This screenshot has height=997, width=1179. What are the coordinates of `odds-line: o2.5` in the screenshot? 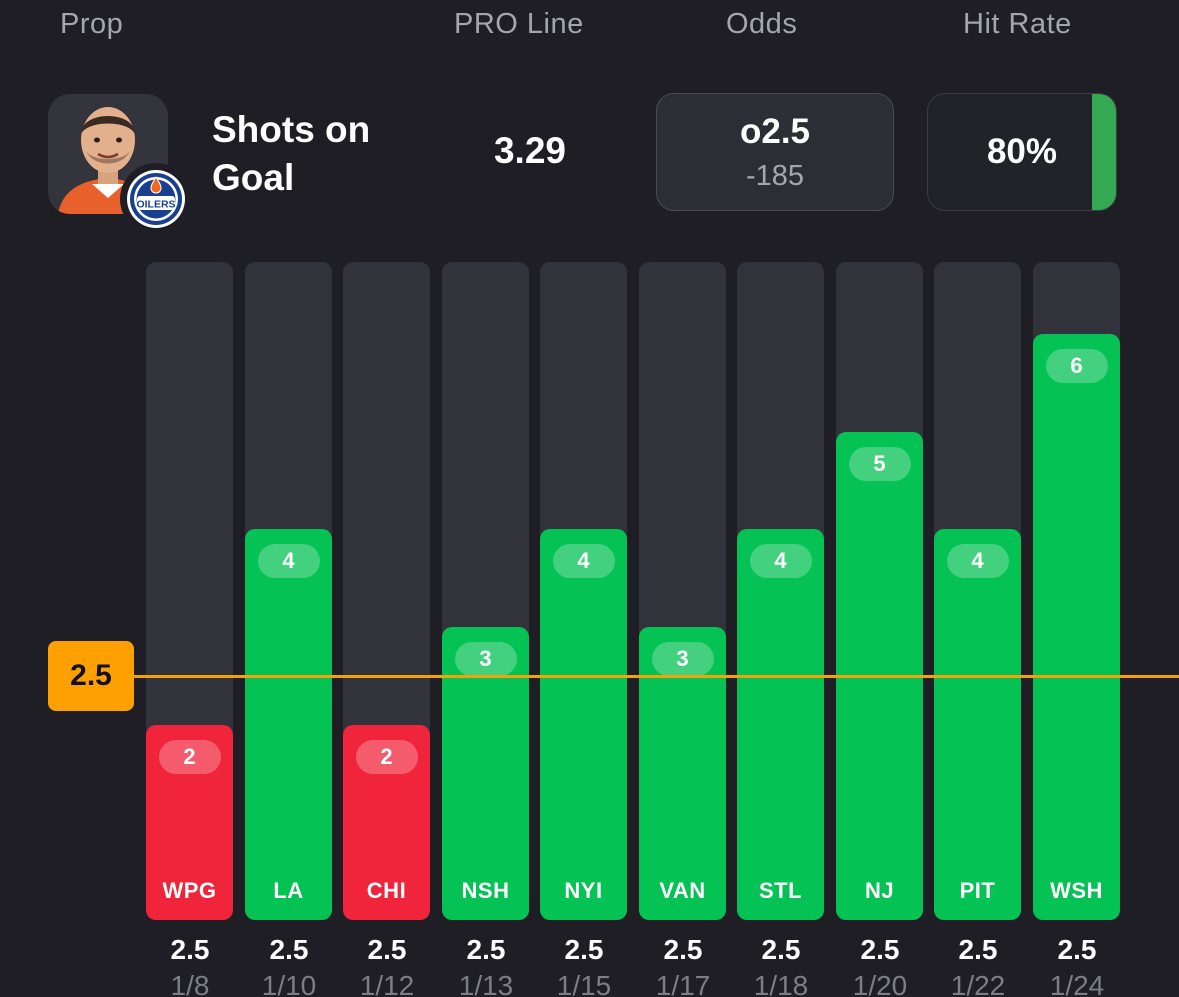 It's located at (775, 131).